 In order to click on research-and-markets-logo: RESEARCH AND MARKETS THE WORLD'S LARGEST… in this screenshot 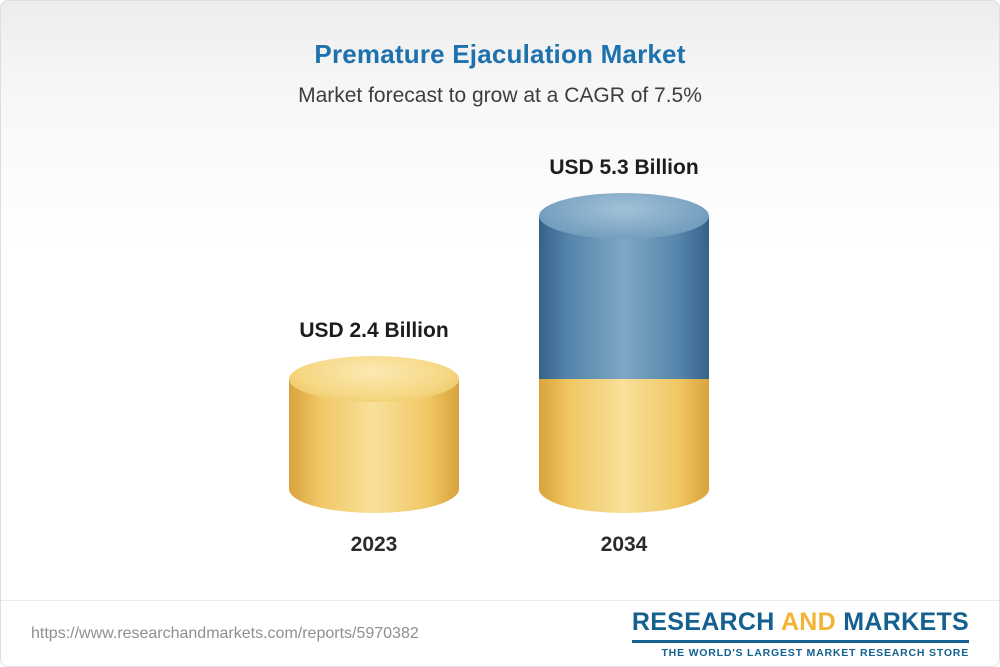, I will do `click(800, 633)`.